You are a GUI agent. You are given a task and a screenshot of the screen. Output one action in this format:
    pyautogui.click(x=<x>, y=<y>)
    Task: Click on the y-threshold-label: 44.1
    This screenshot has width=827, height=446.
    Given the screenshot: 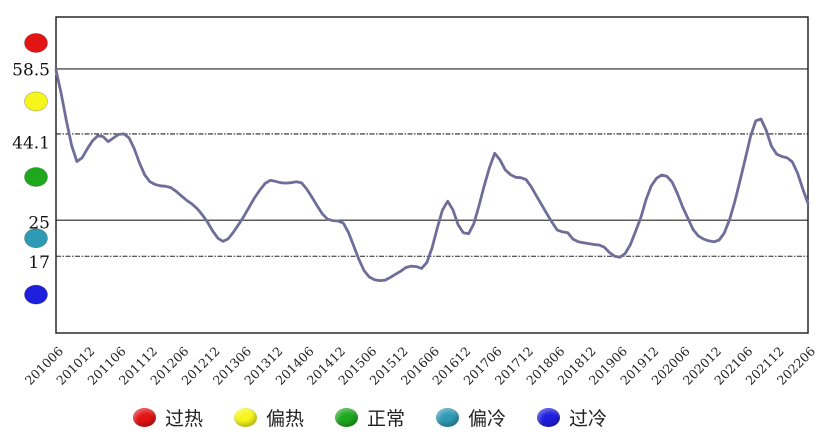 What is the action you would take?
    pyautogui.click(x=31, y=143)
    